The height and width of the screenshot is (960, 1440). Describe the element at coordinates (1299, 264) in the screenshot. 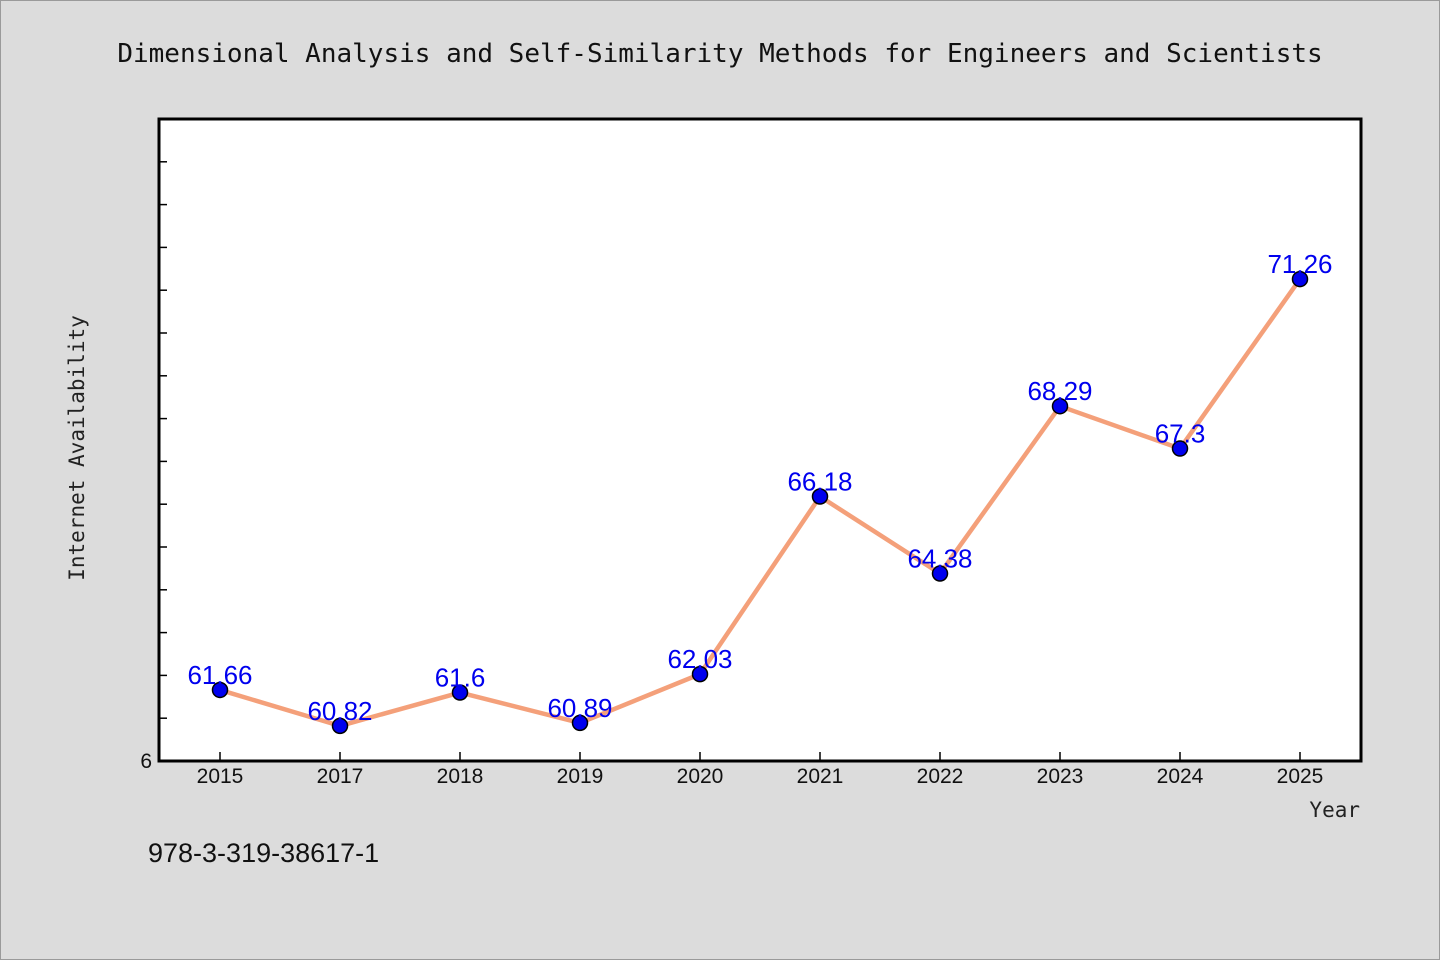

I see `data-label: 71.26` at that location.